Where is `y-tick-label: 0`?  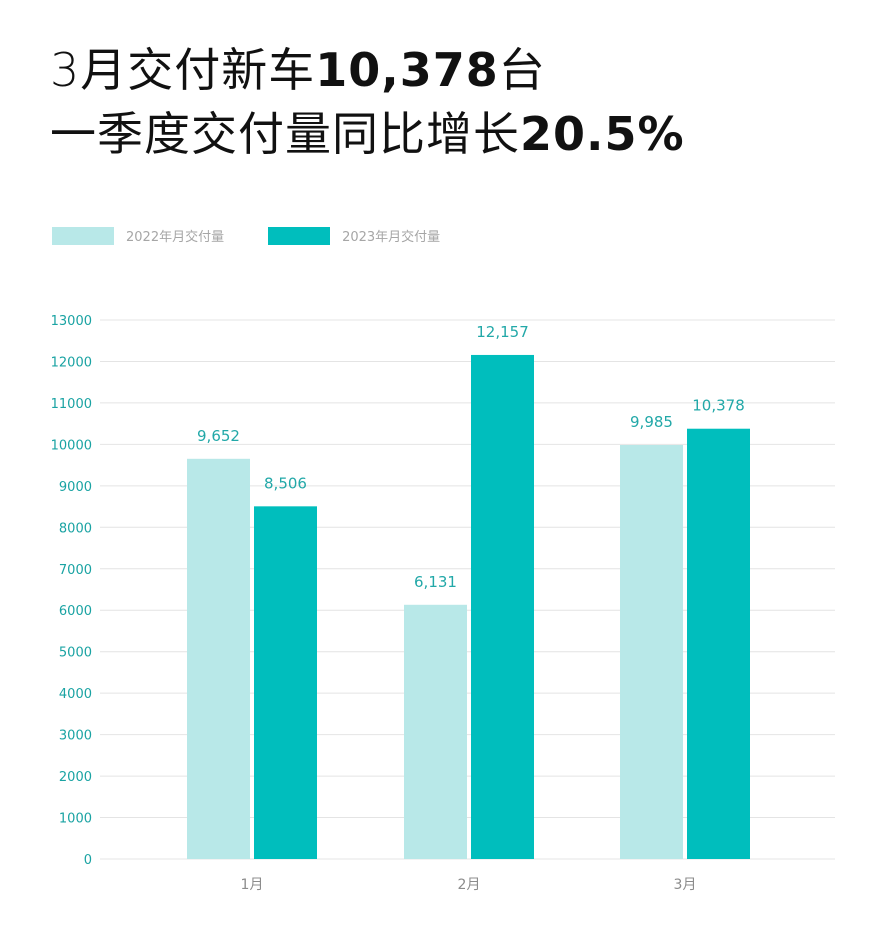
y-tick-label: 0 is located at coordinates (88, 860).